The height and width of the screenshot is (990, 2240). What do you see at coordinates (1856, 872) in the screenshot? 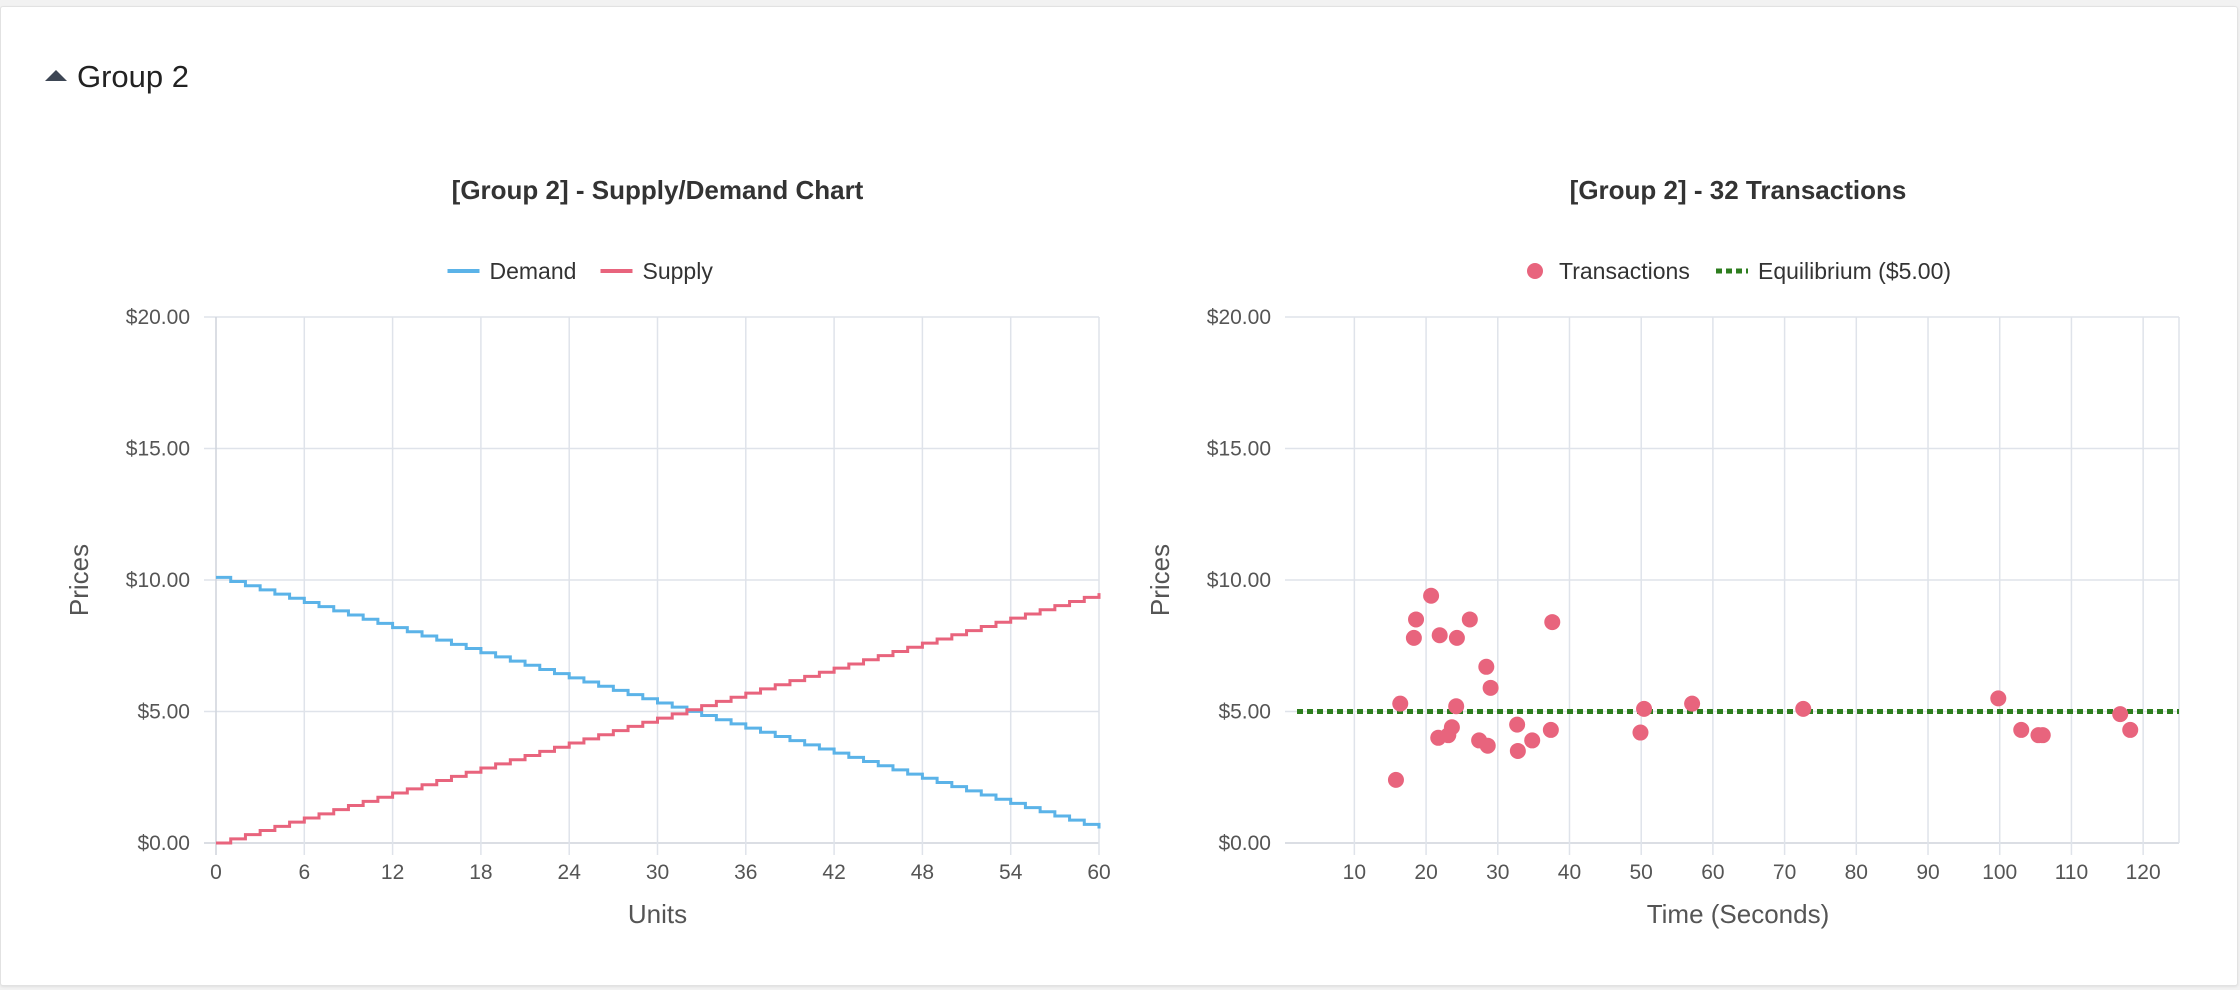
I see `tx-x-tick-label: 80` at bounding box center [1856, 872].